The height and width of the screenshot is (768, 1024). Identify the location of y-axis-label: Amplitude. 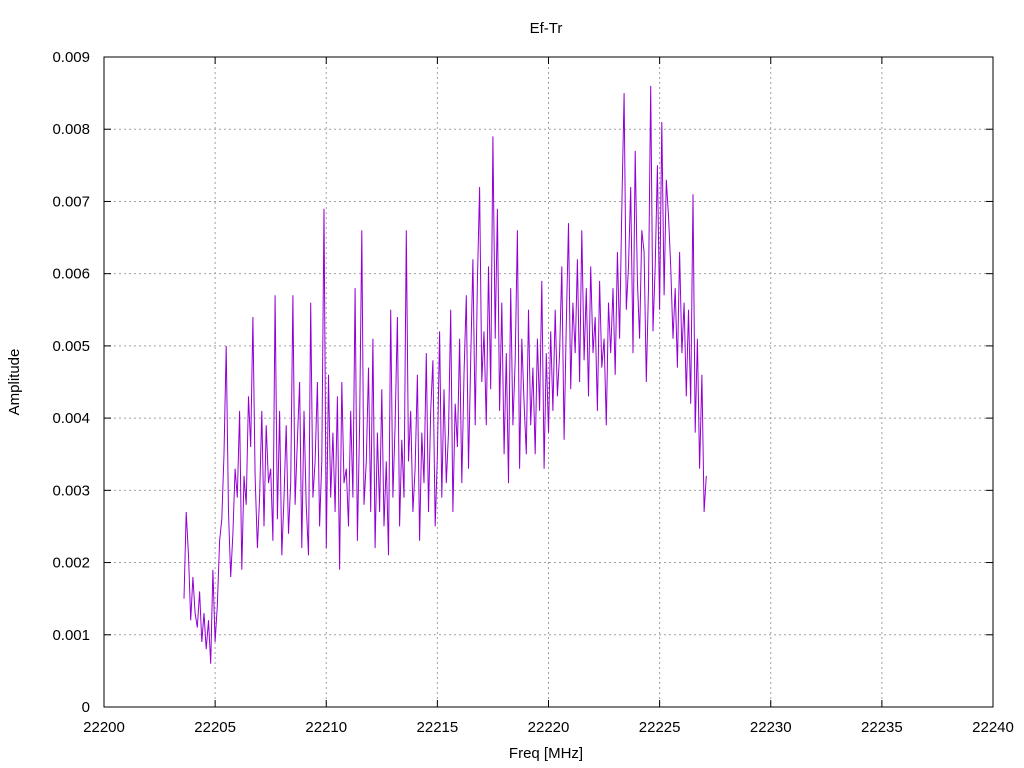
(14, 382).